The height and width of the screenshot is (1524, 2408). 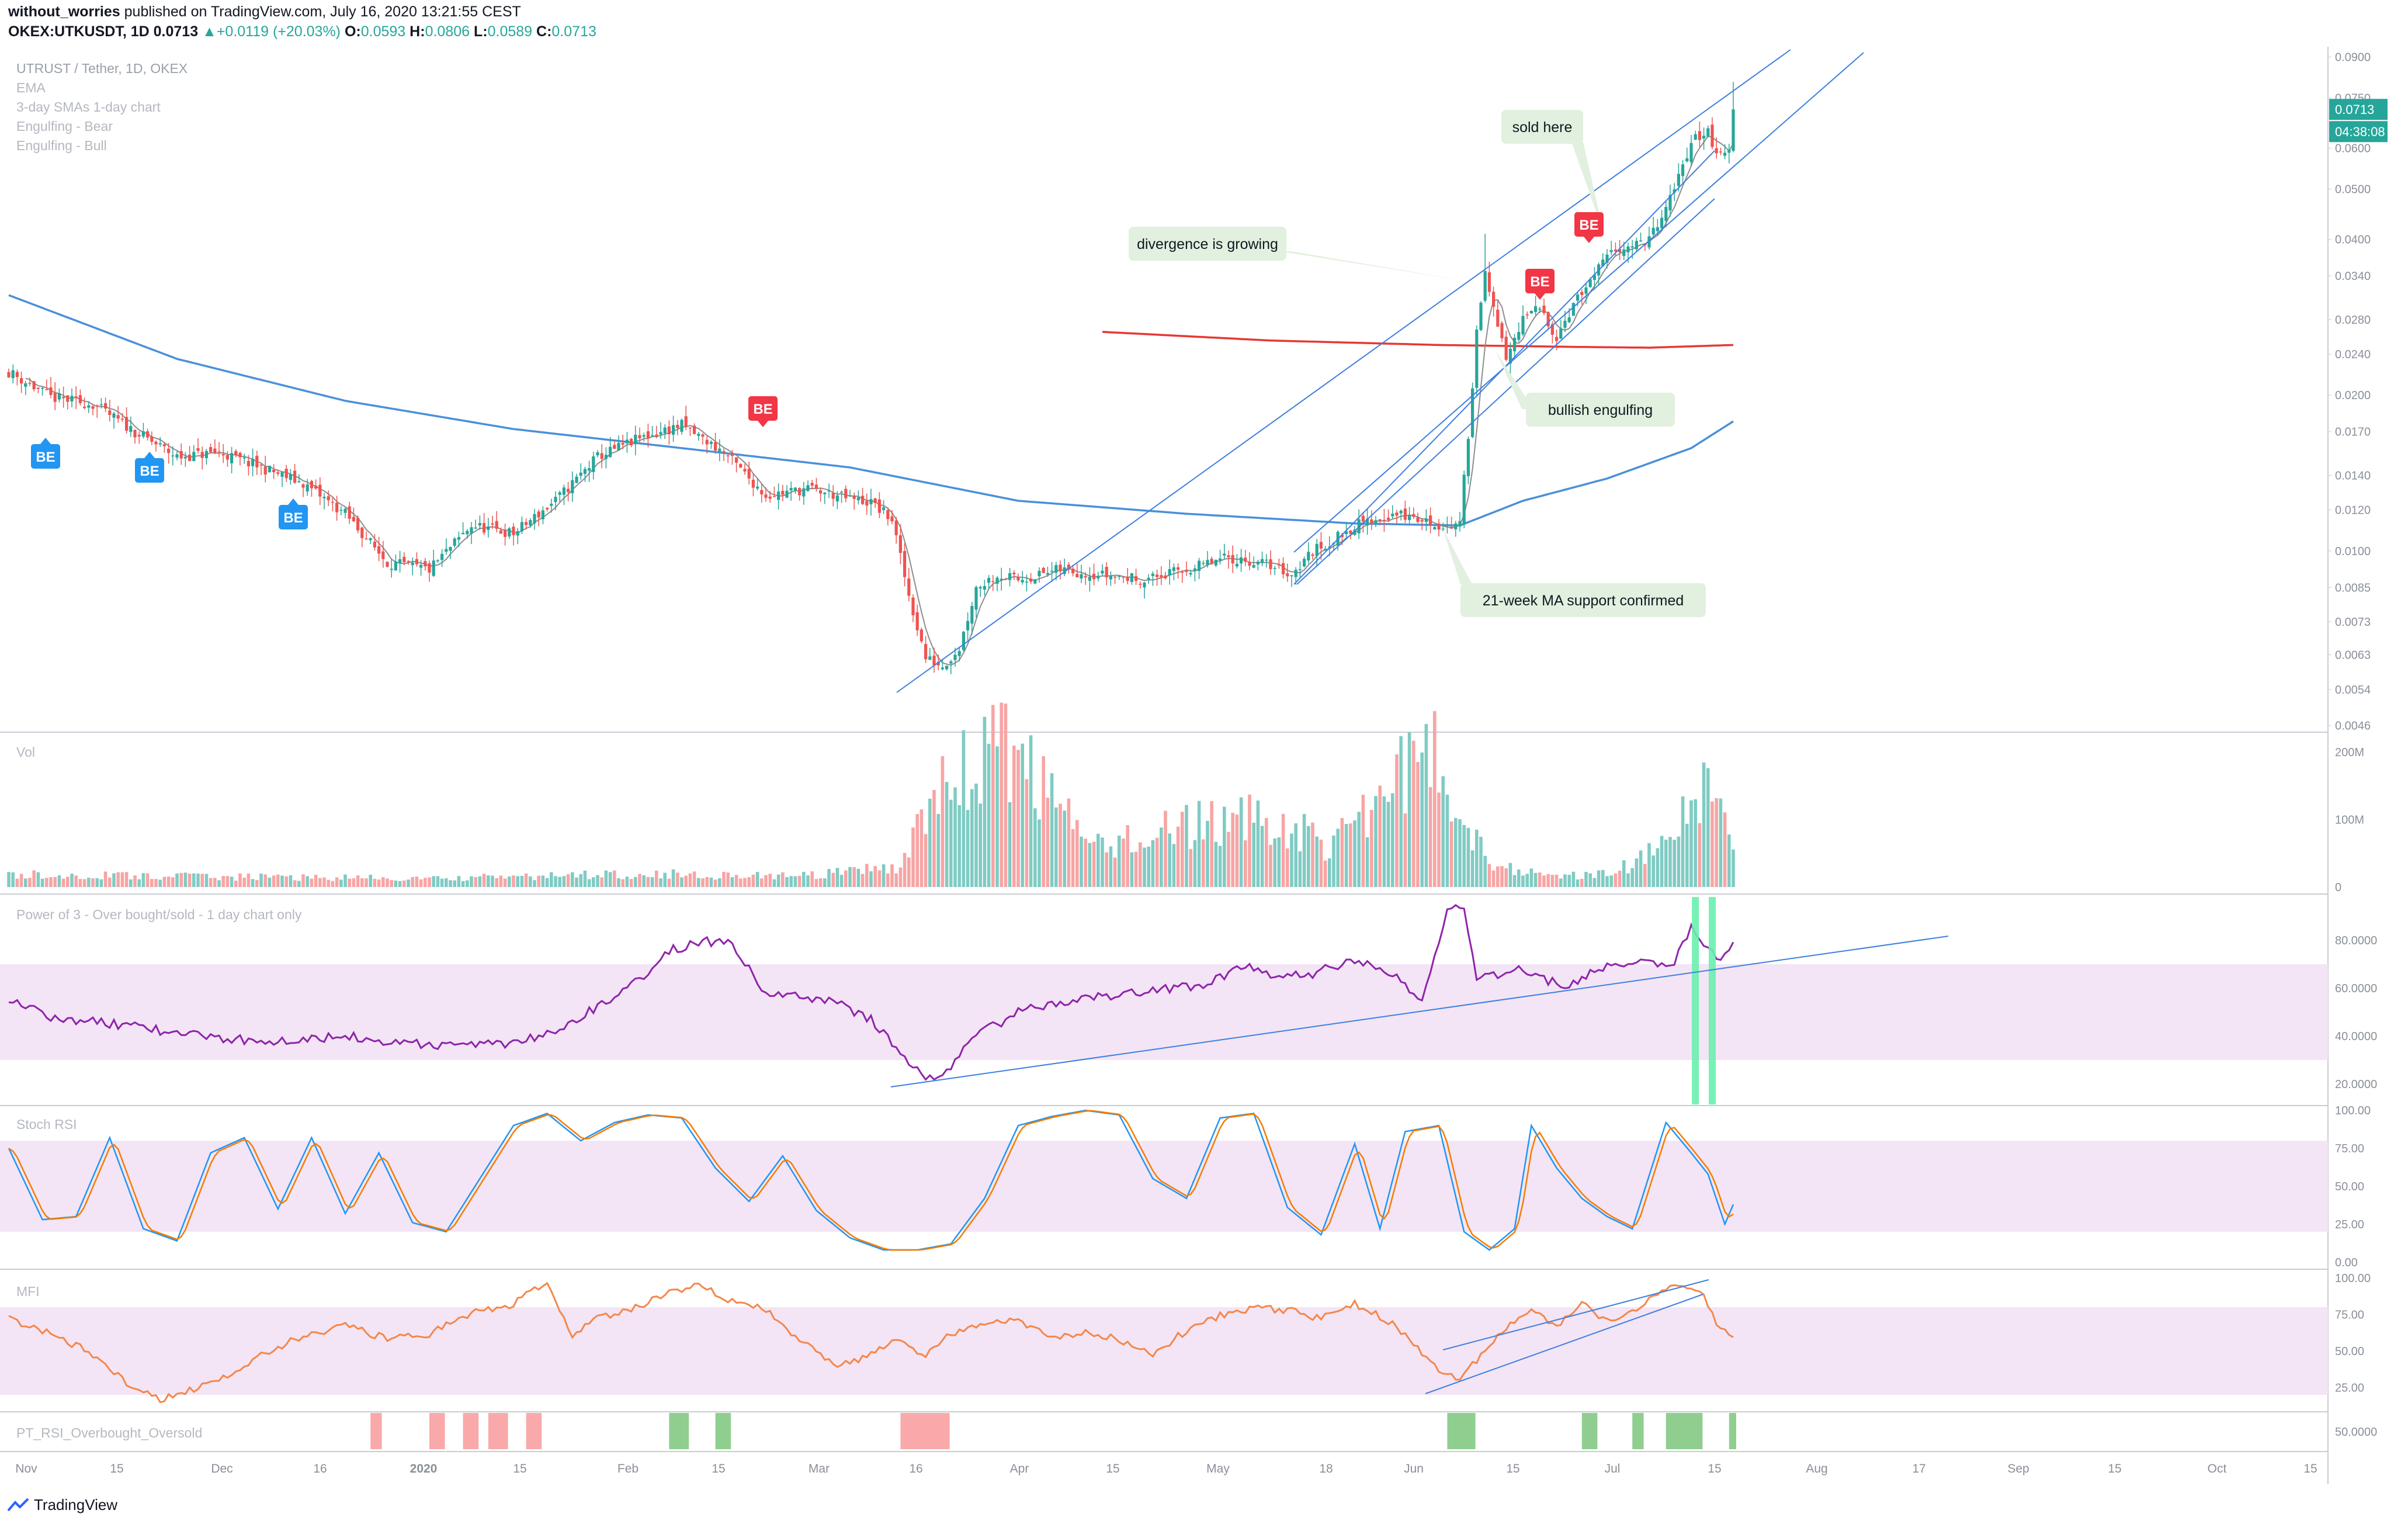 I want to click on last-price: 0.0713, so click(x=176, y=31).